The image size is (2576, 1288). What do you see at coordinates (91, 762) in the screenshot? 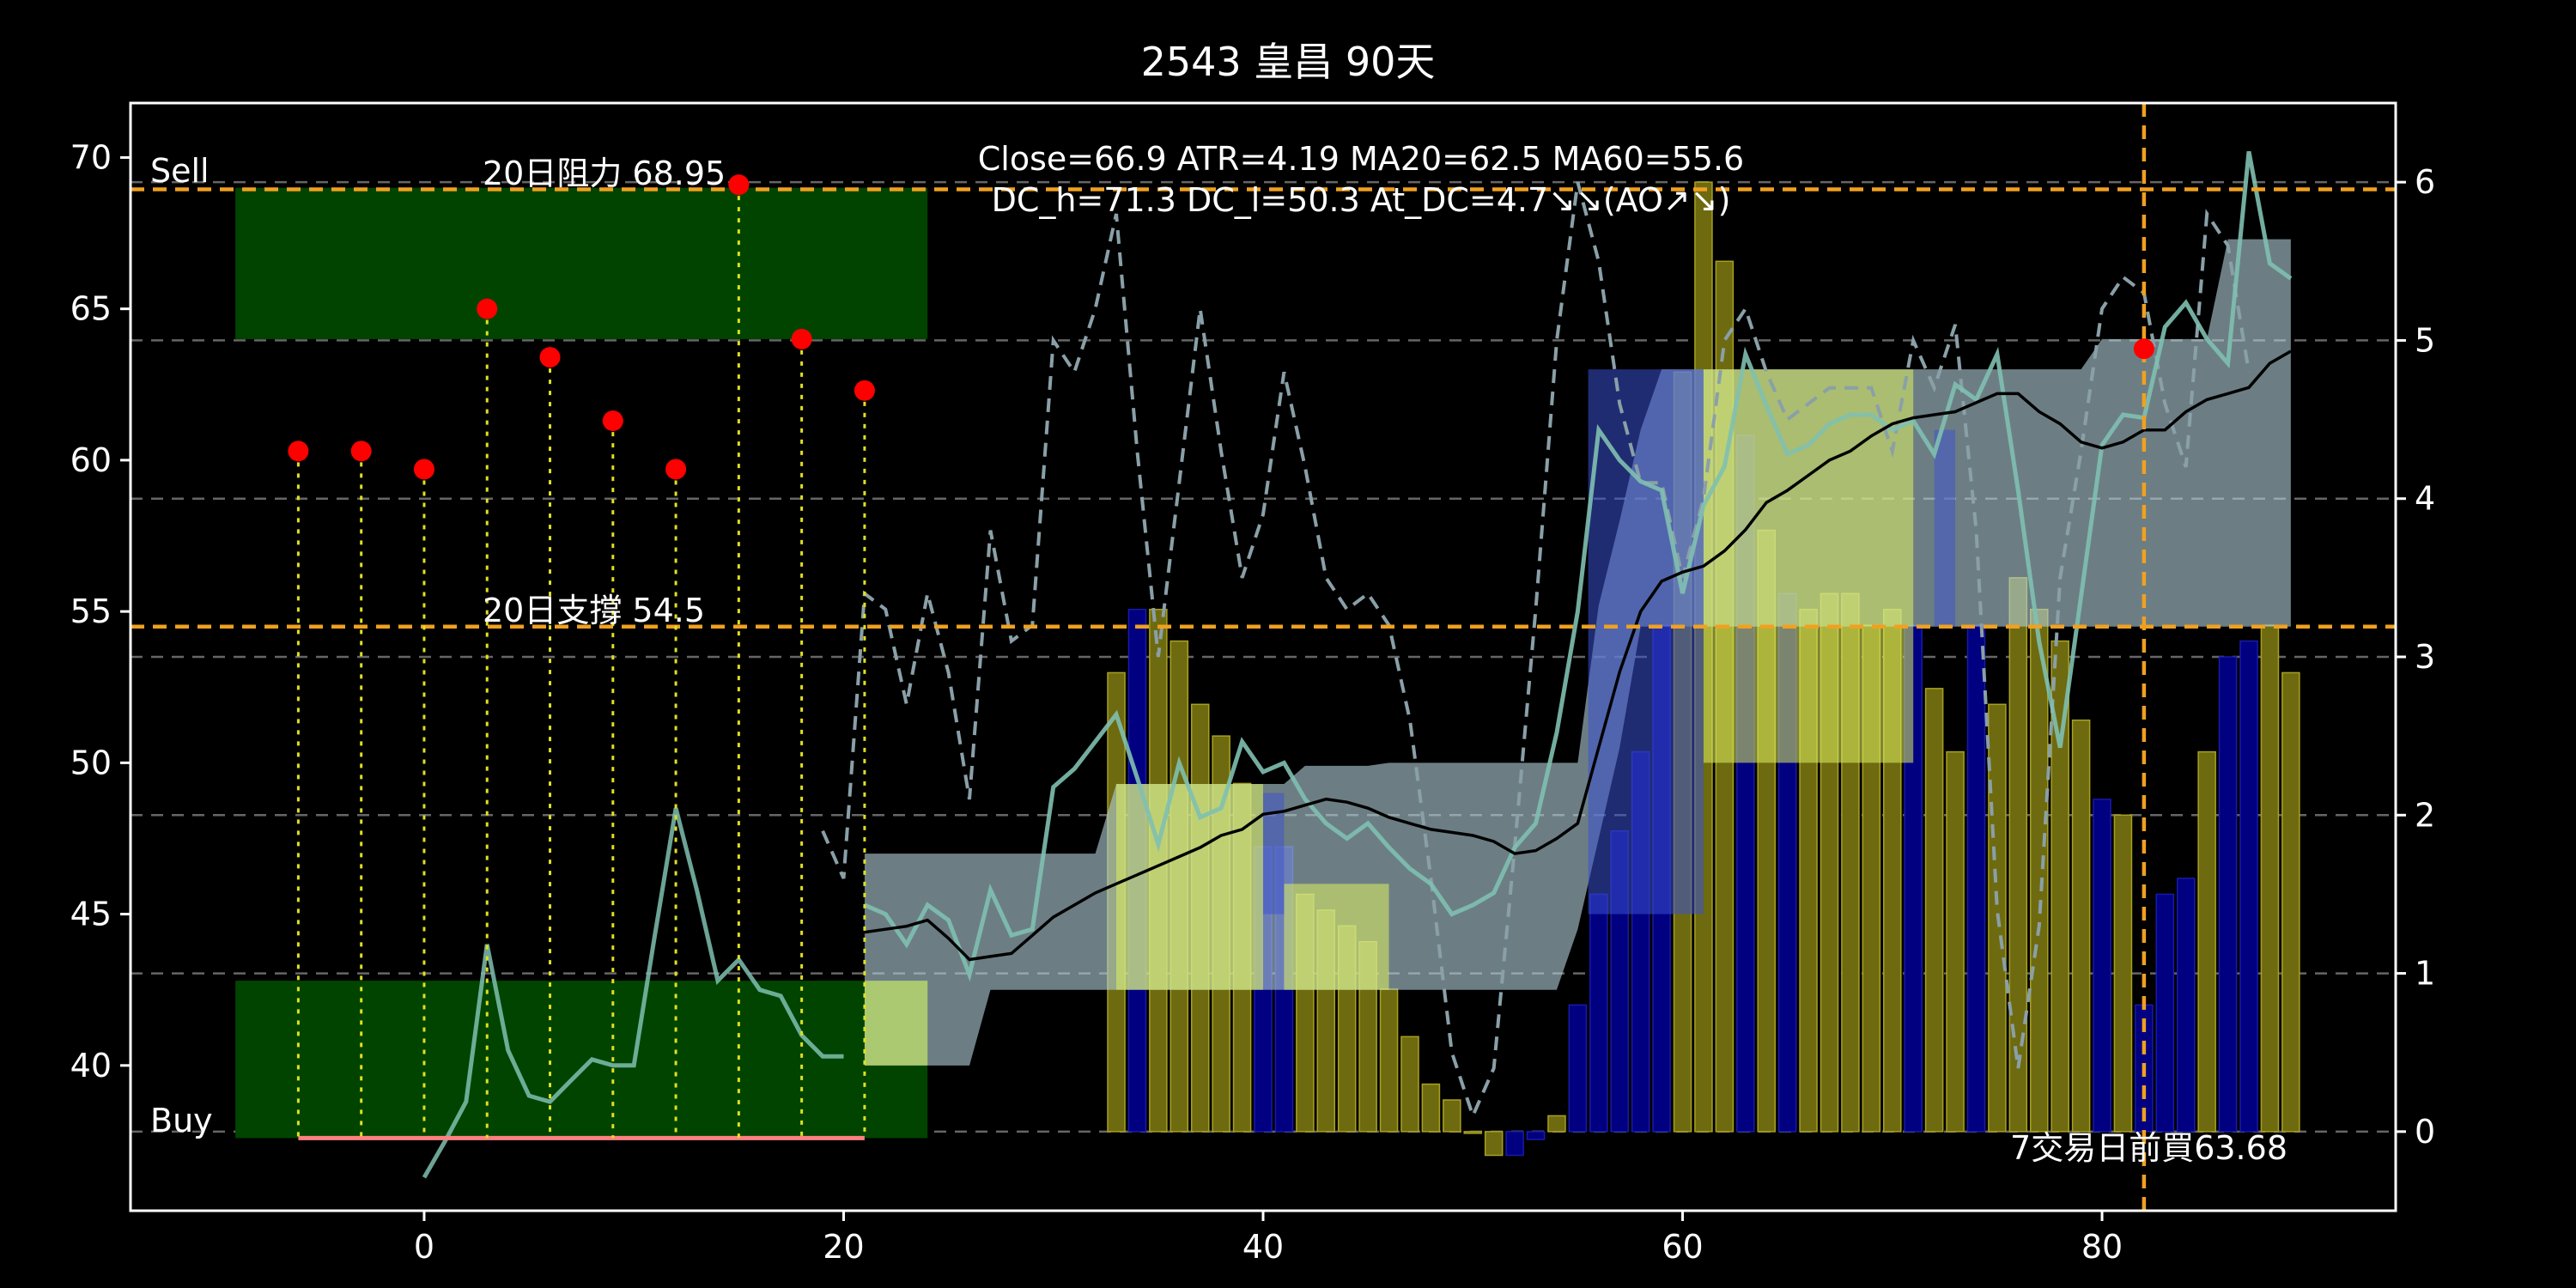
I see `y-tick-label: 50` at bounding box center [91, 762].